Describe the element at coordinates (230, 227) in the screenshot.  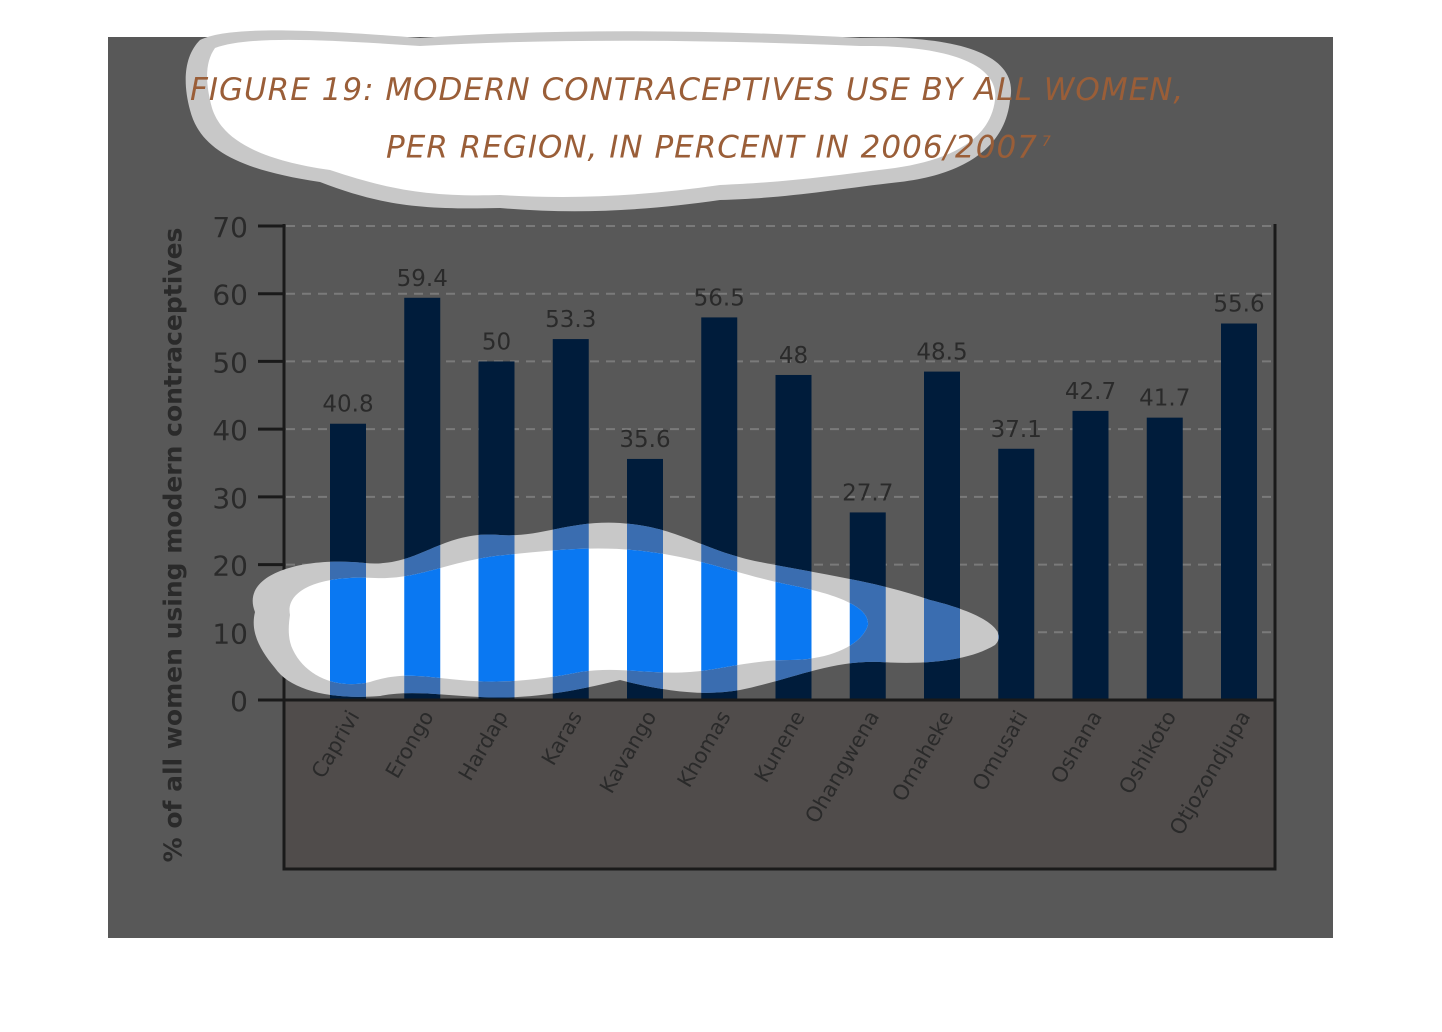
I see `y-tick-label: 70` at that location.